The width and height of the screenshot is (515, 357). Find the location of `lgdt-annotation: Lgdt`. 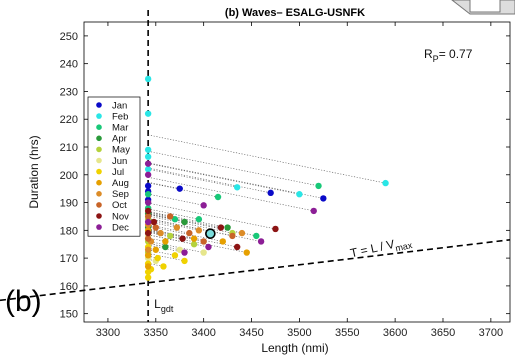

lgdt-annotation: Lgdt is located at coordinates (164, 305).